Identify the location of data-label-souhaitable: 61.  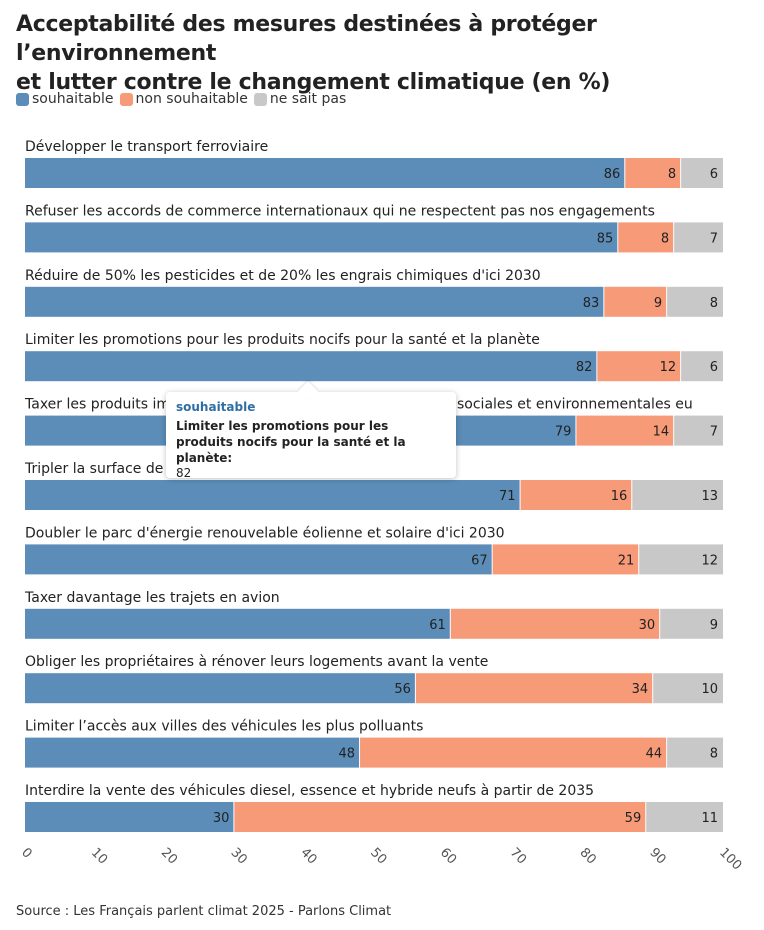
(437, 625).